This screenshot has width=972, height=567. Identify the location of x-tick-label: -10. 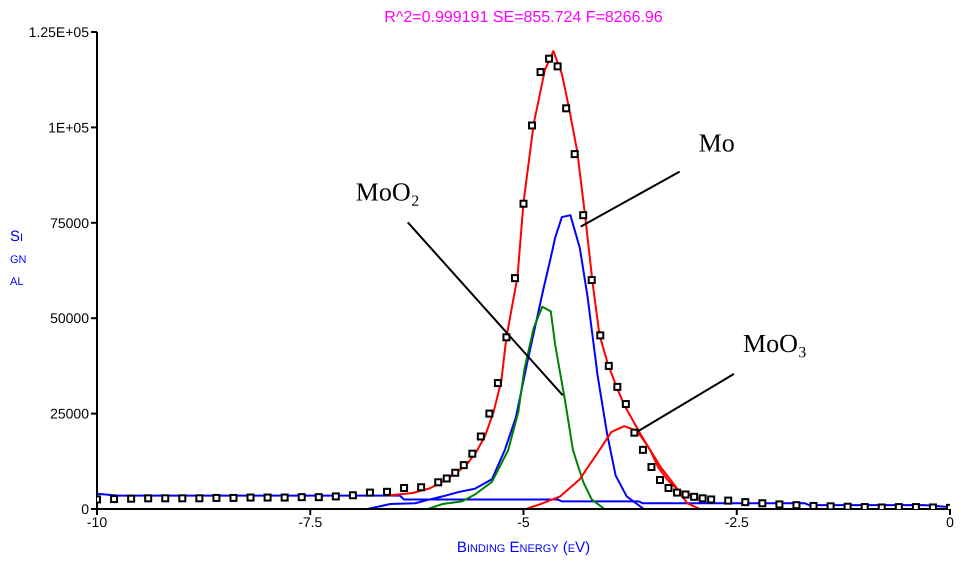
(97, 522).